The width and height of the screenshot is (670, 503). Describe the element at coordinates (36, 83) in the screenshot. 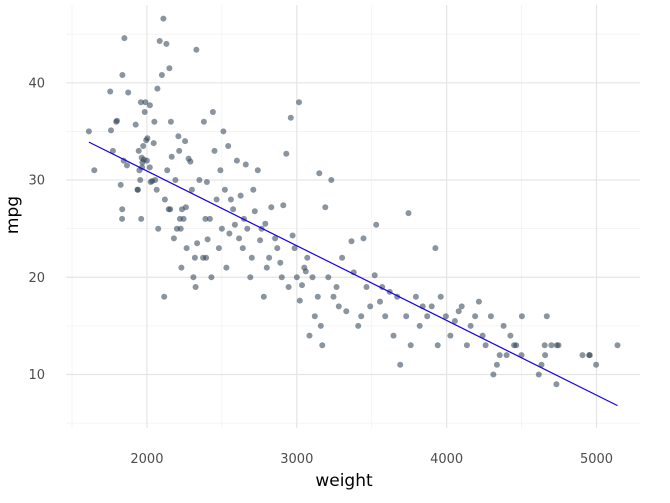

I see `y-tick-label: 40` at that location.